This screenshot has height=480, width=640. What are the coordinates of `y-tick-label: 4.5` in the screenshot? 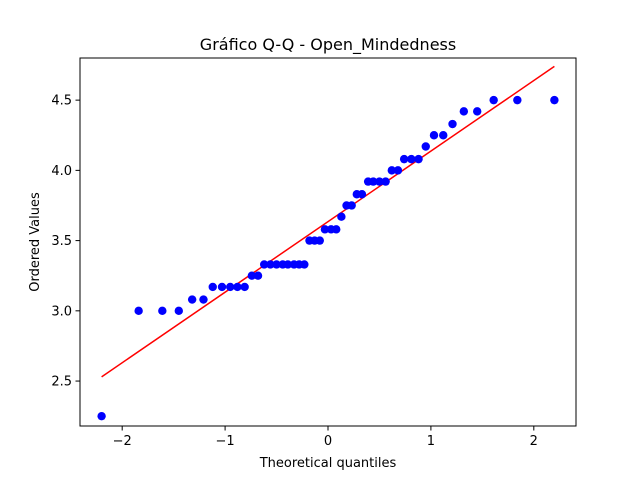 It's located at (61, 101).